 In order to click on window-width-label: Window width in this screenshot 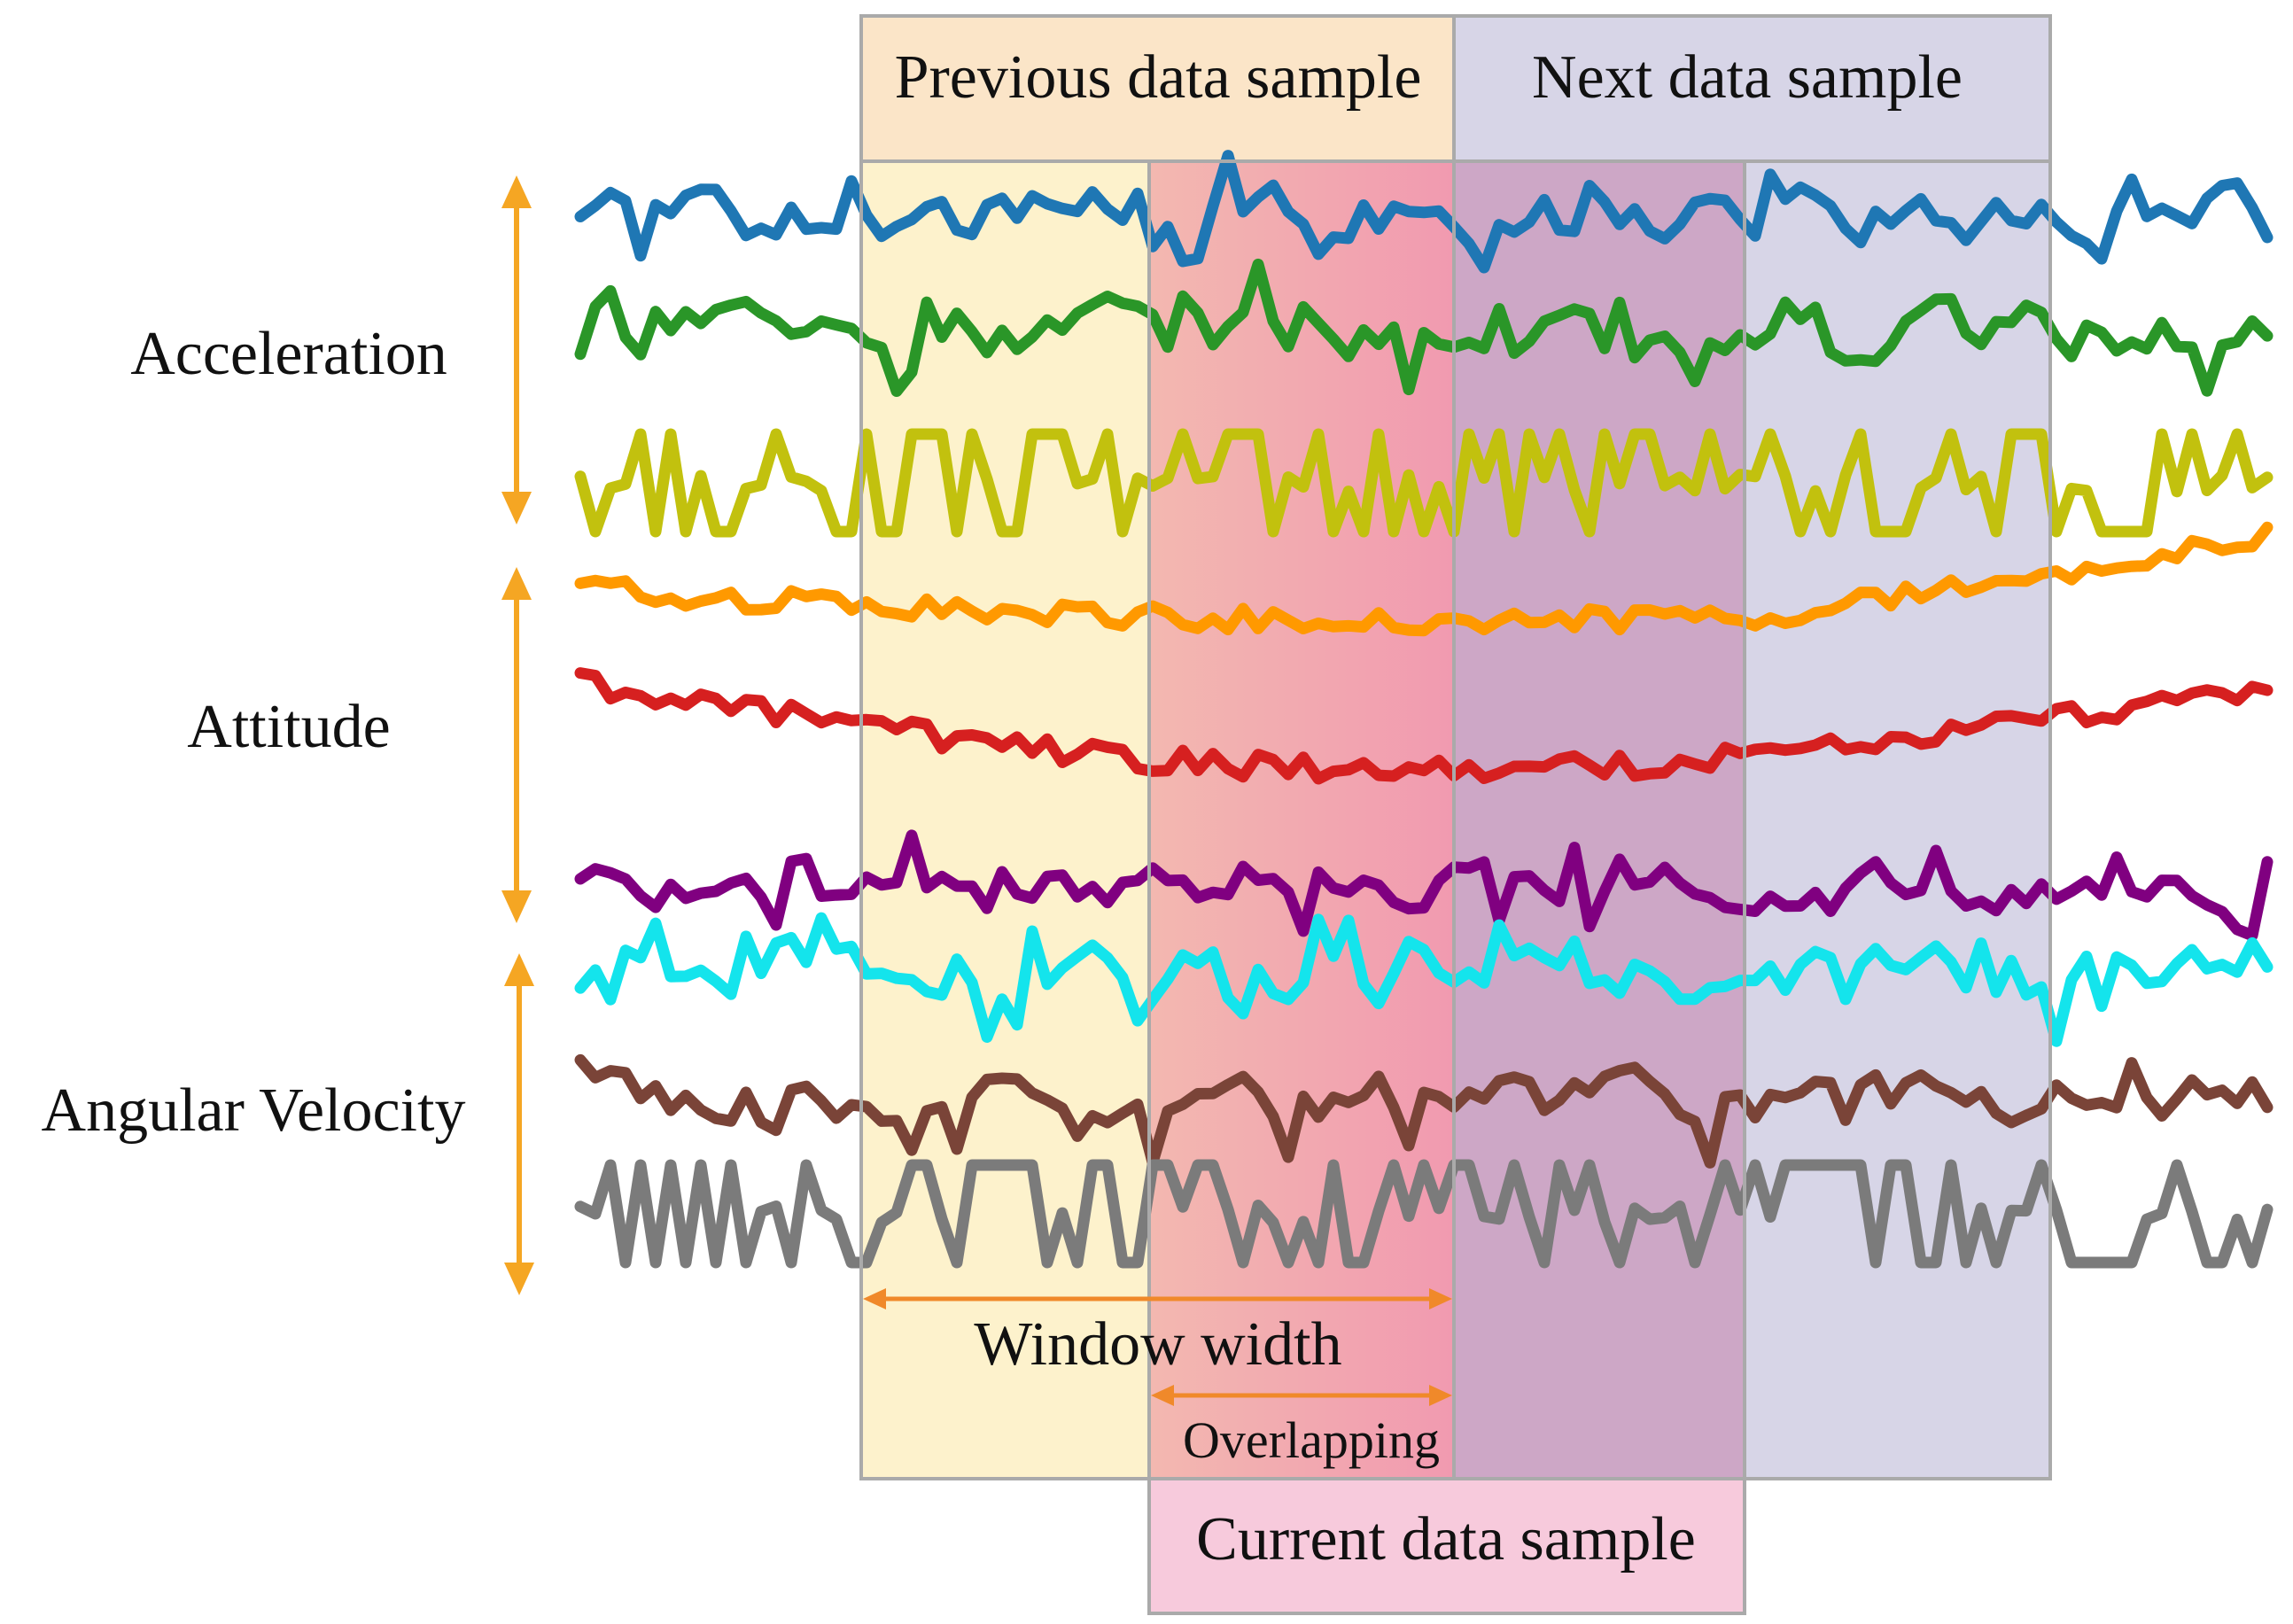, I will do `click(1157, 1344)`.